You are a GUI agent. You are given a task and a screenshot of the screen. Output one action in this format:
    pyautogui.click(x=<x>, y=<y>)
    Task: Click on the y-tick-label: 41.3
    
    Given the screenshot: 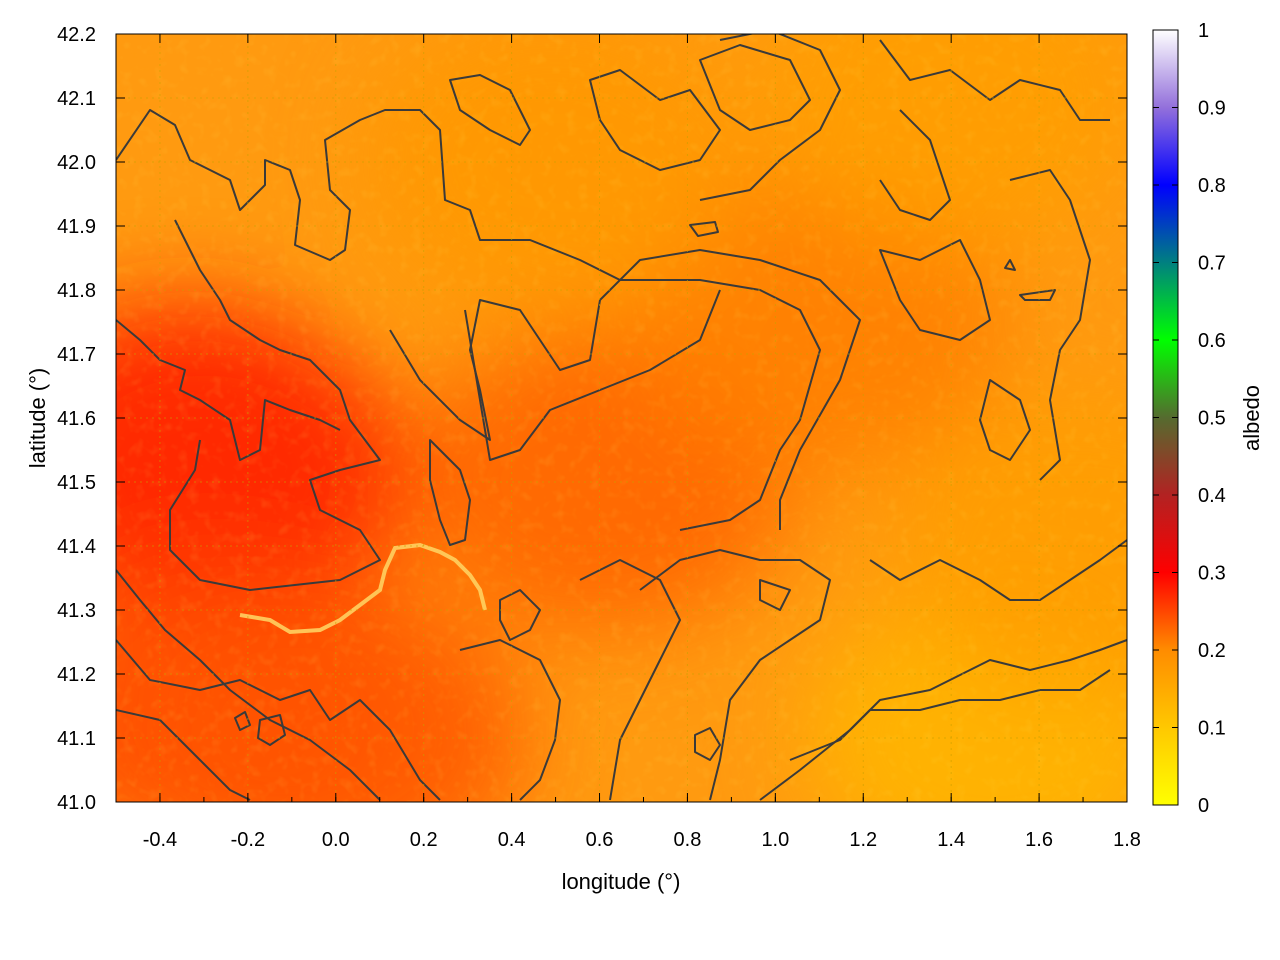 What is the action you would take?
    pyautogui.click(x=76, y=611)
    